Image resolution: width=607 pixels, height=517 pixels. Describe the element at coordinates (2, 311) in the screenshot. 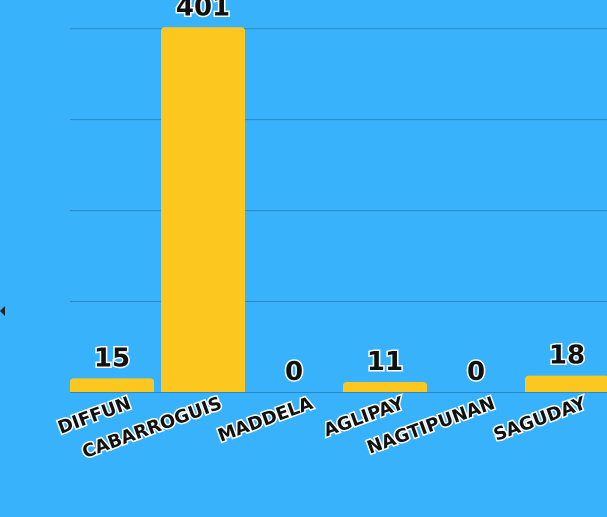

I see `left-arrow-icon` at that location.